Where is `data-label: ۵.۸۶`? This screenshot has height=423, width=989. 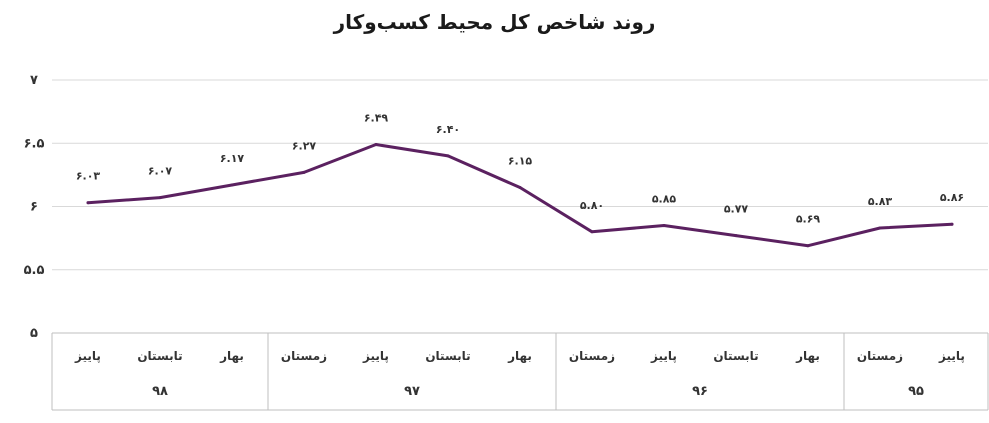
data-label: ۵.۸۶ is located at coordinates (952, 197).